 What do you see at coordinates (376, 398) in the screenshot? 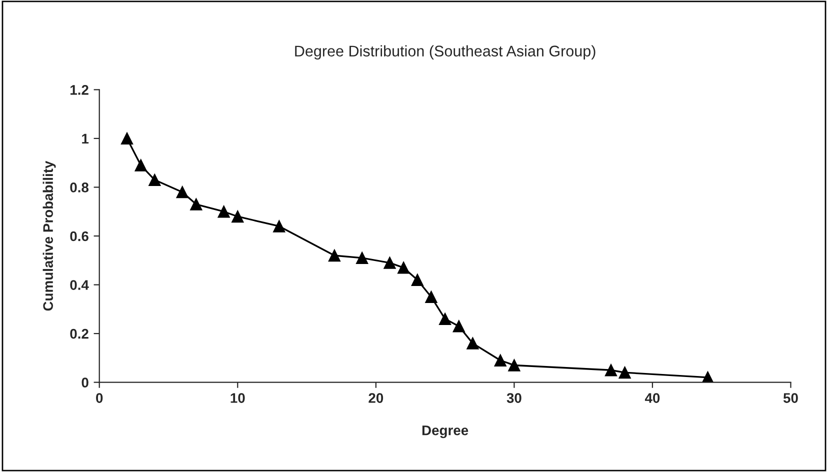
I see `x-tick-label: 20` at bounding box center [376, 398].